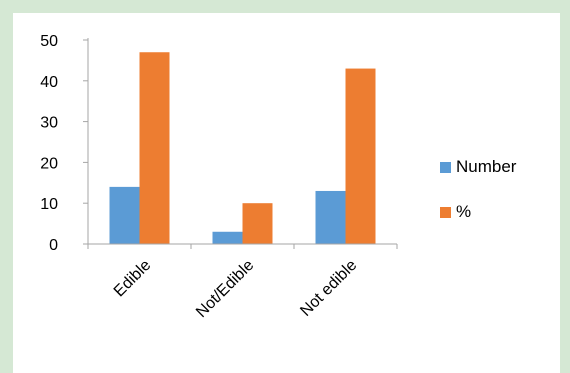 This screenshot has height=373, width=570. I want to click on y-tick-label: 30, so click(49, 123).